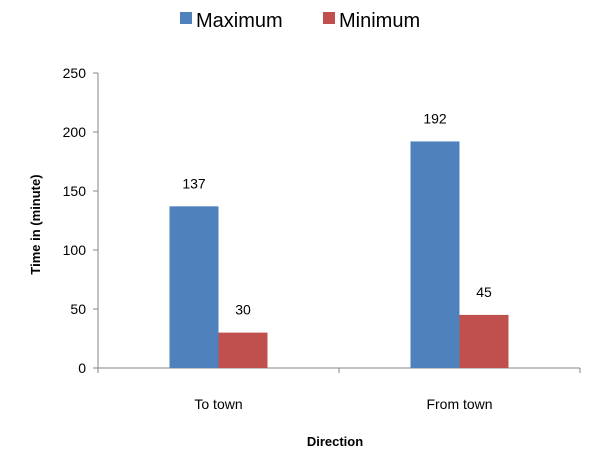  I want to click on y-axis-title: Time in (minute), so click(35, 224).